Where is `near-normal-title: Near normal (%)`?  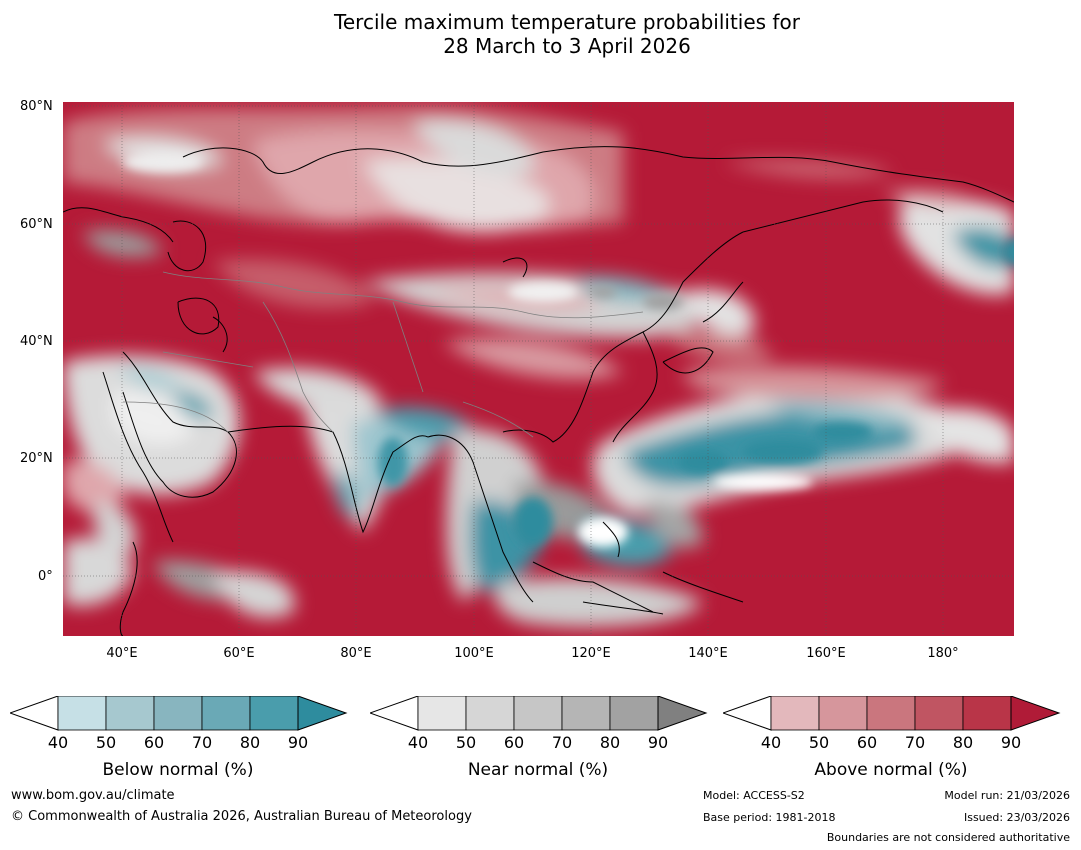
near-normal-title: Near normal (%) is located at coordinates (538, 770).